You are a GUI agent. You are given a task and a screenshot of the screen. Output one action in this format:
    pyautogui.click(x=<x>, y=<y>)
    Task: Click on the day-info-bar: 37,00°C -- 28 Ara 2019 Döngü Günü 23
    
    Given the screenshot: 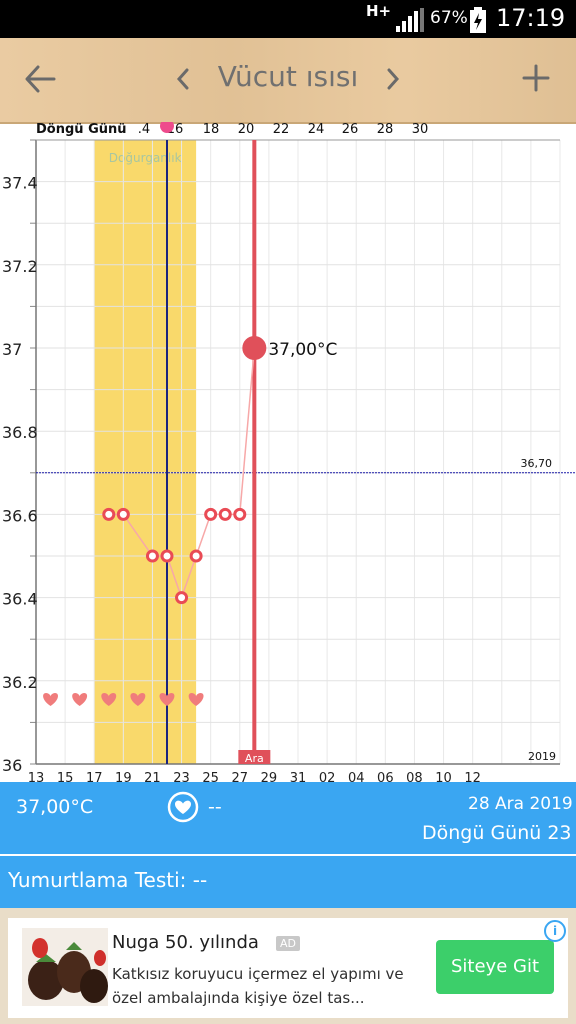 What is the action you would take?
    pyautogui.click(x=288, y=818)
    